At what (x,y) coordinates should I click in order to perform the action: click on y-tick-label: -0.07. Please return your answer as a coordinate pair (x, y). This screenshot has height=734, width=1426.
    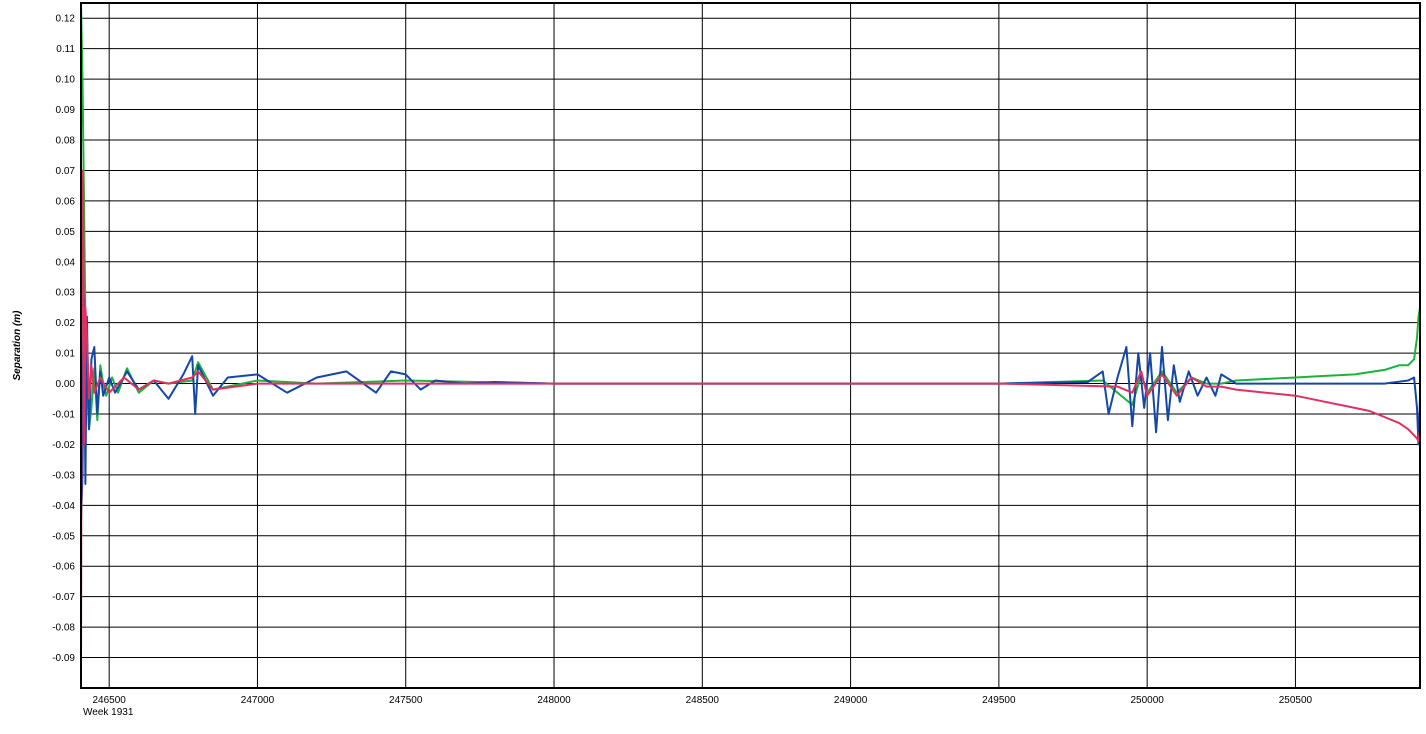
    Looking at the image, I should click on (63, 597).